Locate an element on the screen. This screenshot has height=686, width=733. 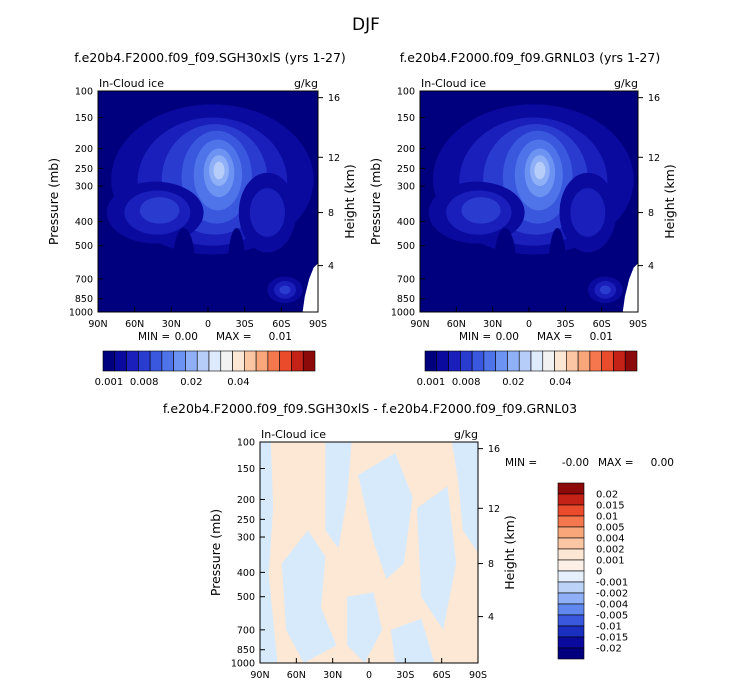
y-tick-label: 250 is located at coordinates (406, 169).